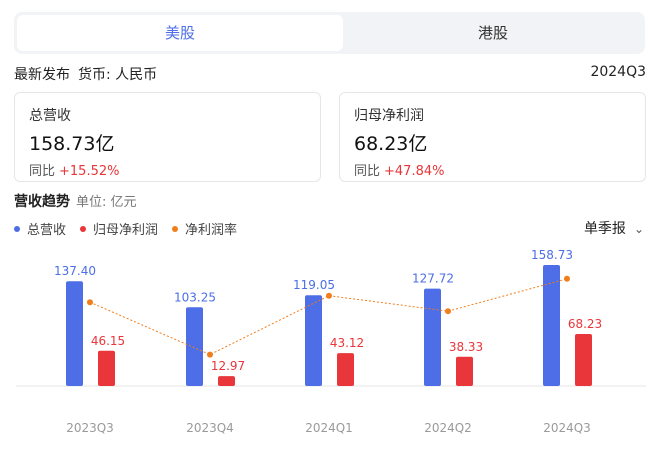 This screenshot has width=660, height=449. What do you see at coordinates (492, 33) in the screenshot?
I see `tab-hk-stock: 港股` at bounding box center [492, 33].